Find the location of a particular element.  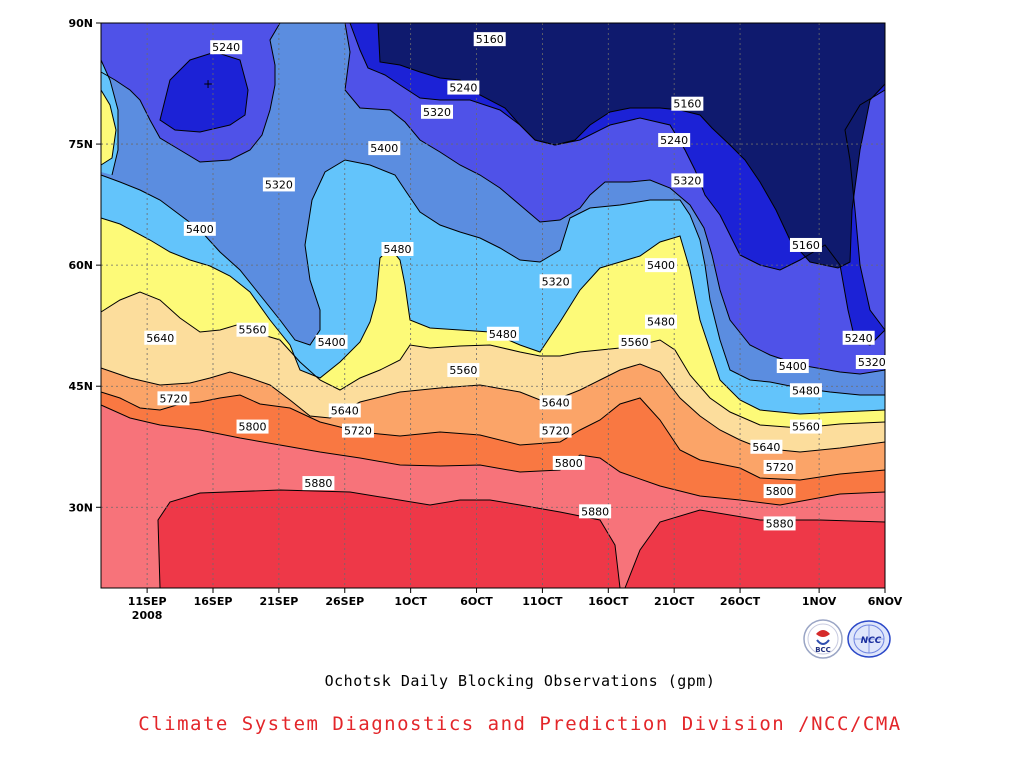

x-tick-label: 11OCT is located at coordinates (542, 601).